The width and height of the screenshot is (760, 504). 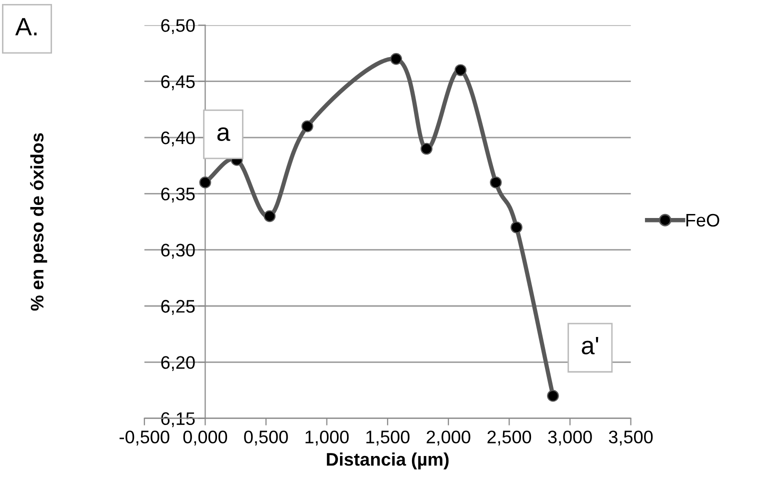 I want to click on x-tick-label: 3,000, so click(x=570, y=438).